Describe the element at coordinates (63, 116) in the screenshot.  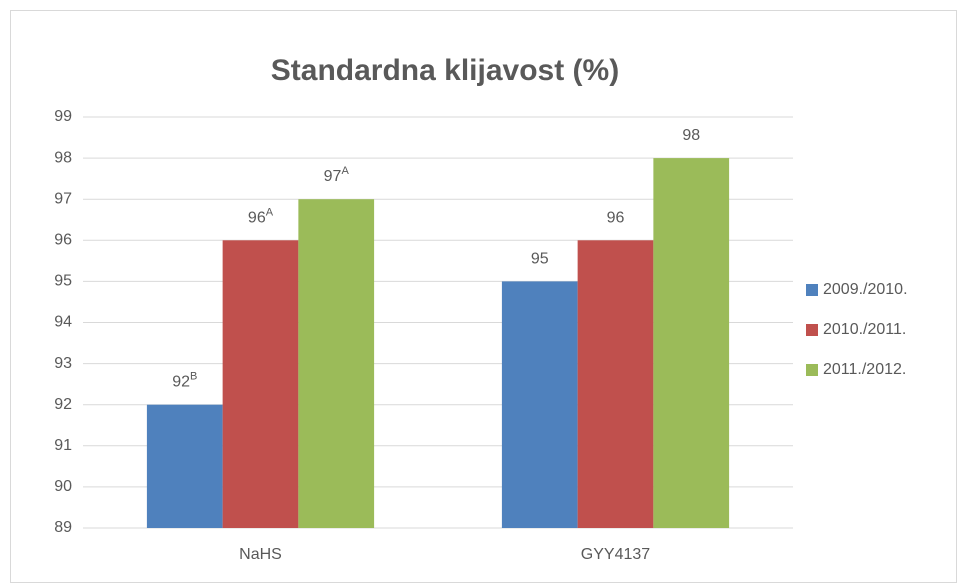
I see `y-tick-label: 99` at that location.